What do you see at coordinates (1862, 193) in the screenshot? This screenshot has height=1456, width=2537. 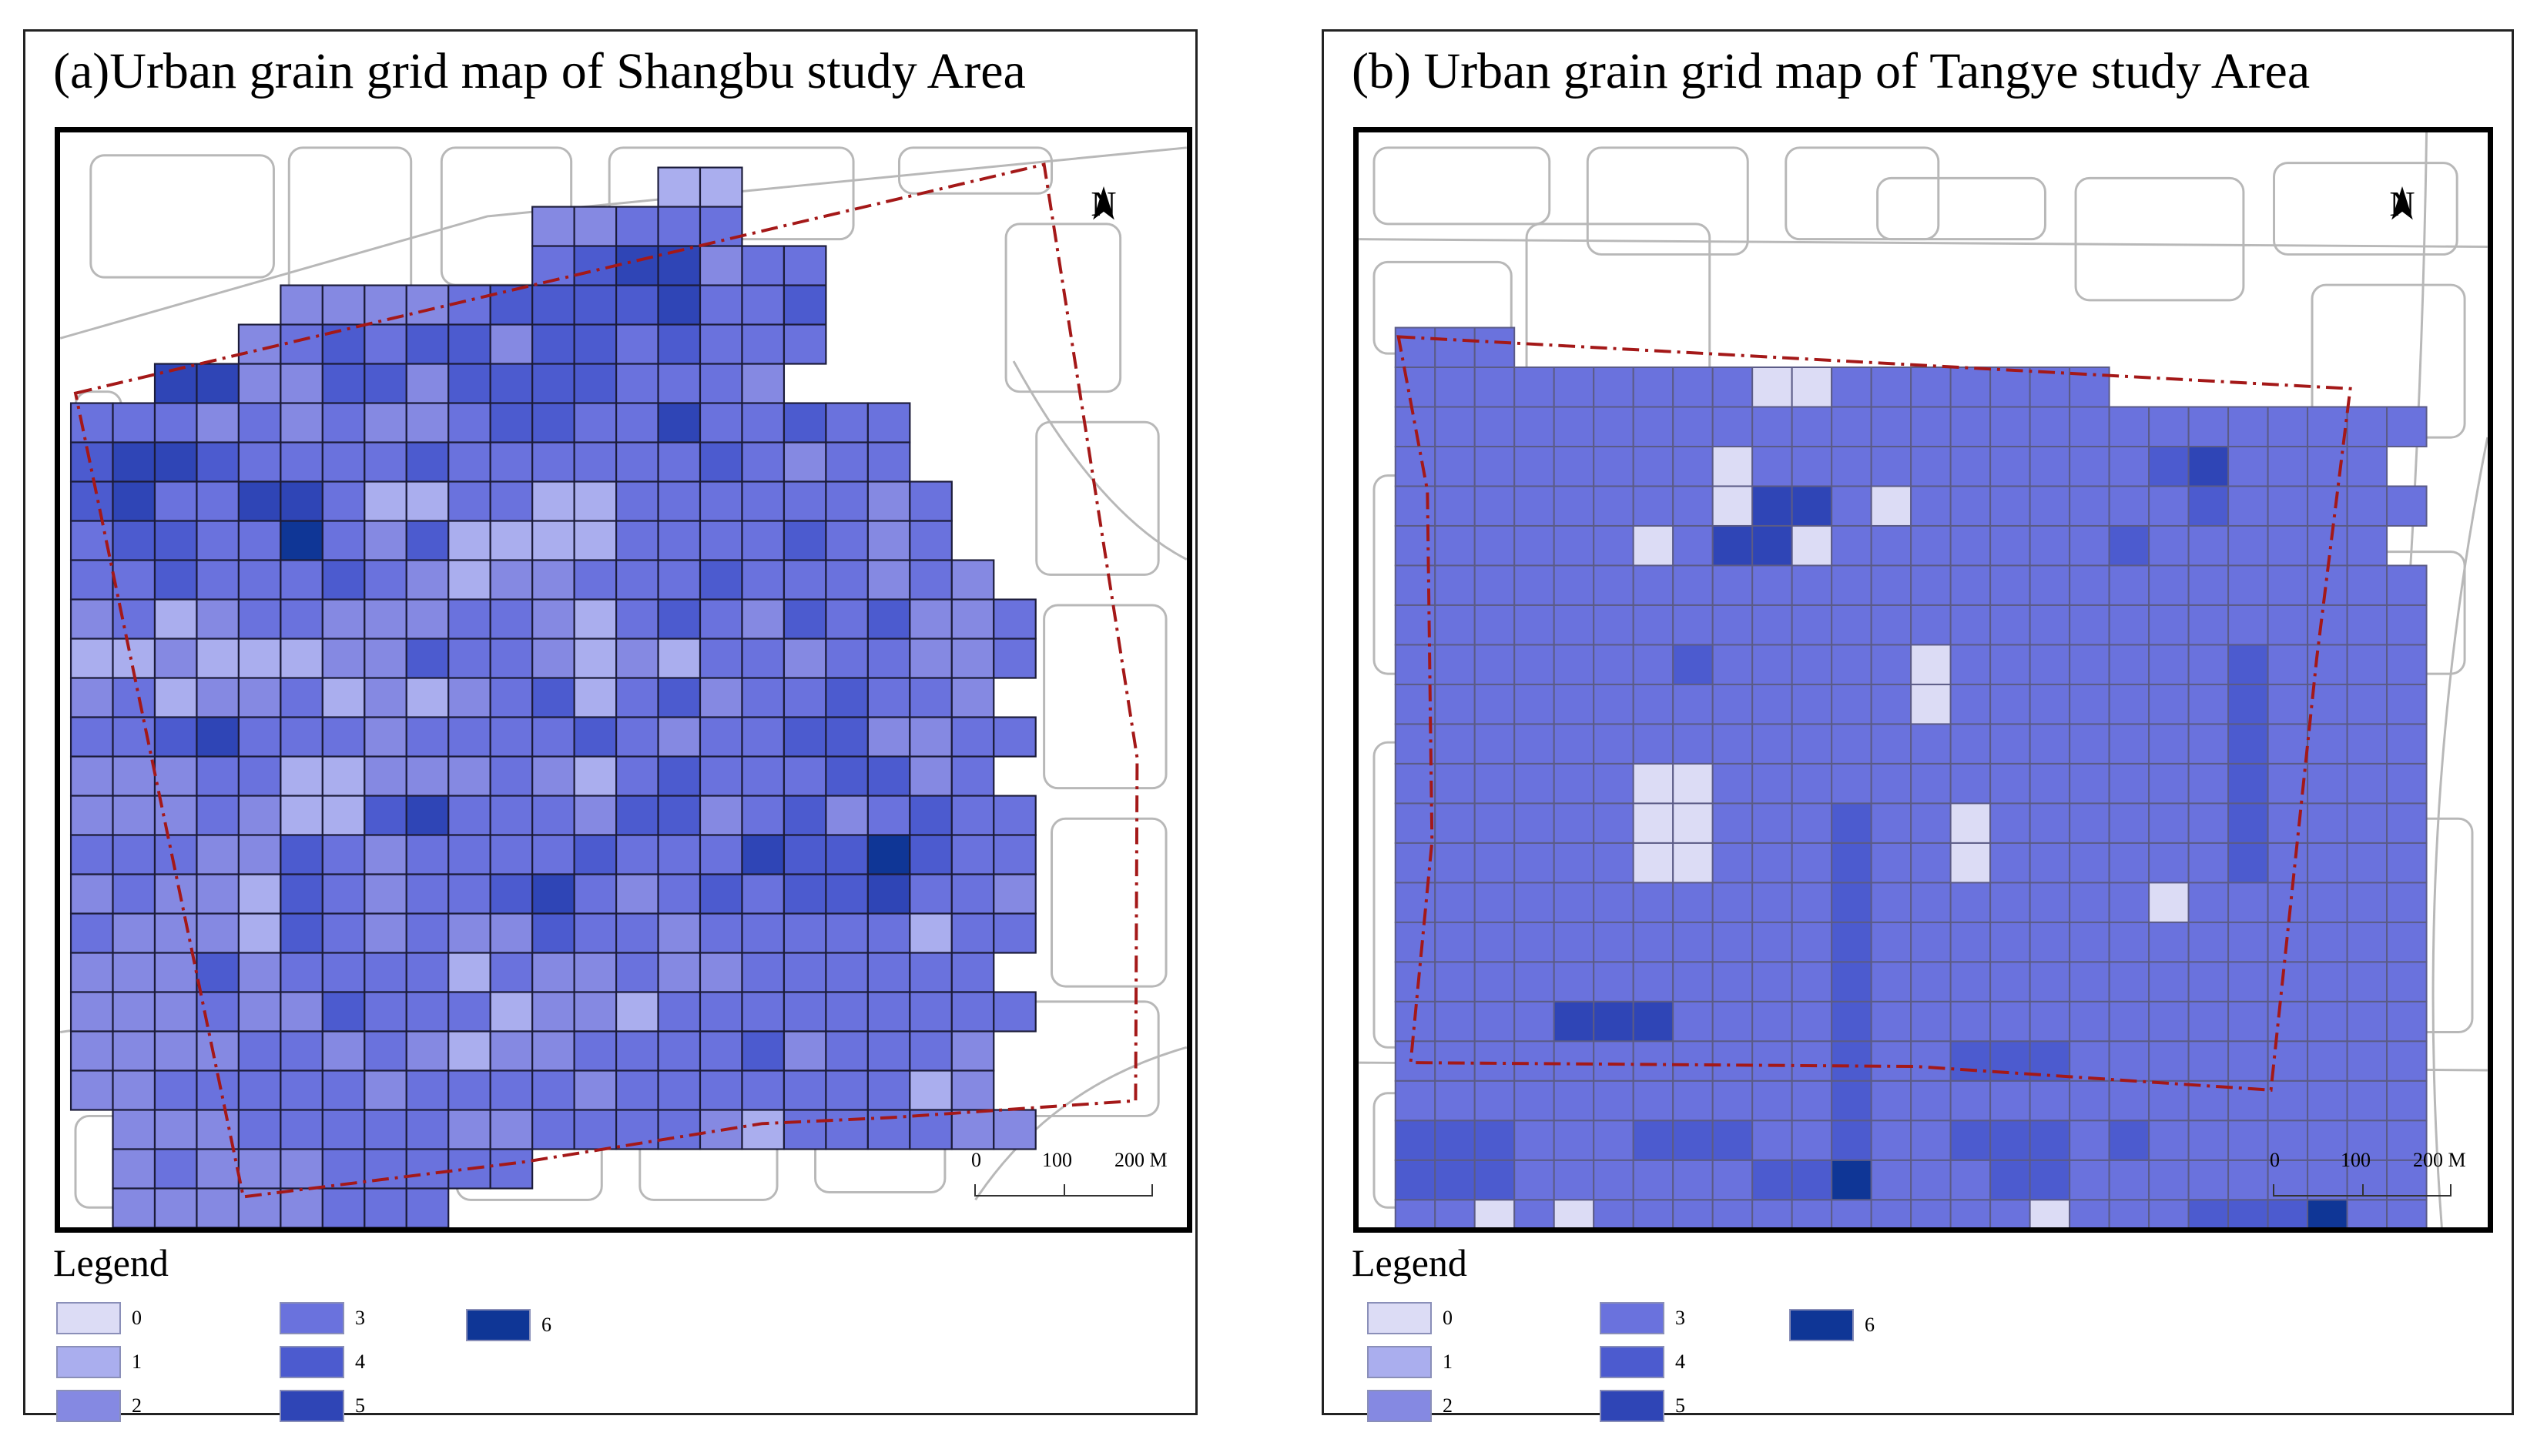 I see `building-block` at bounding box center [1862, 193].